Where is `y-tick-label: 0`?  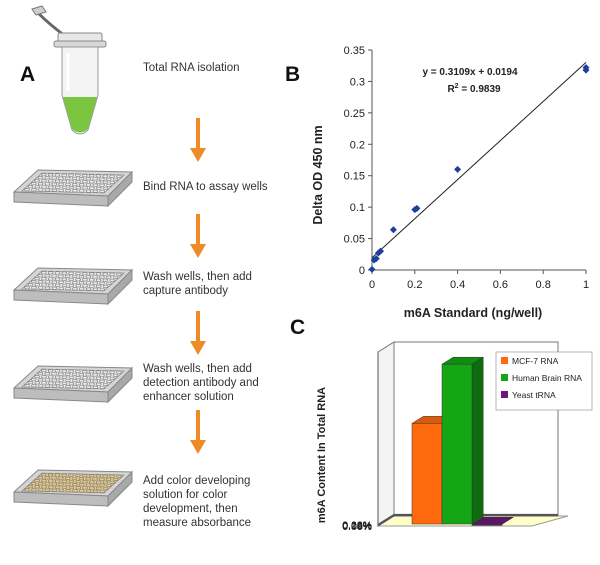 y-tick-label: 0 is located at coordinates (362, 271).